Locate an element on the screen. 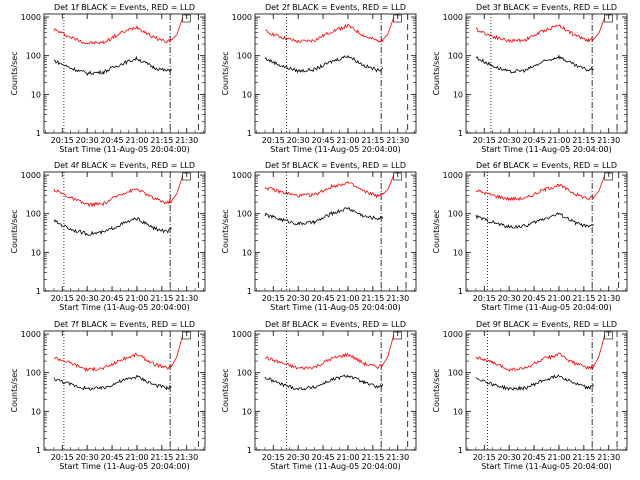 Image resolution: width=640 pixels, height=480 pixels. panel-title: Det 6f BLACK = Events, RED = LLD is located at coordinates (546, 165).